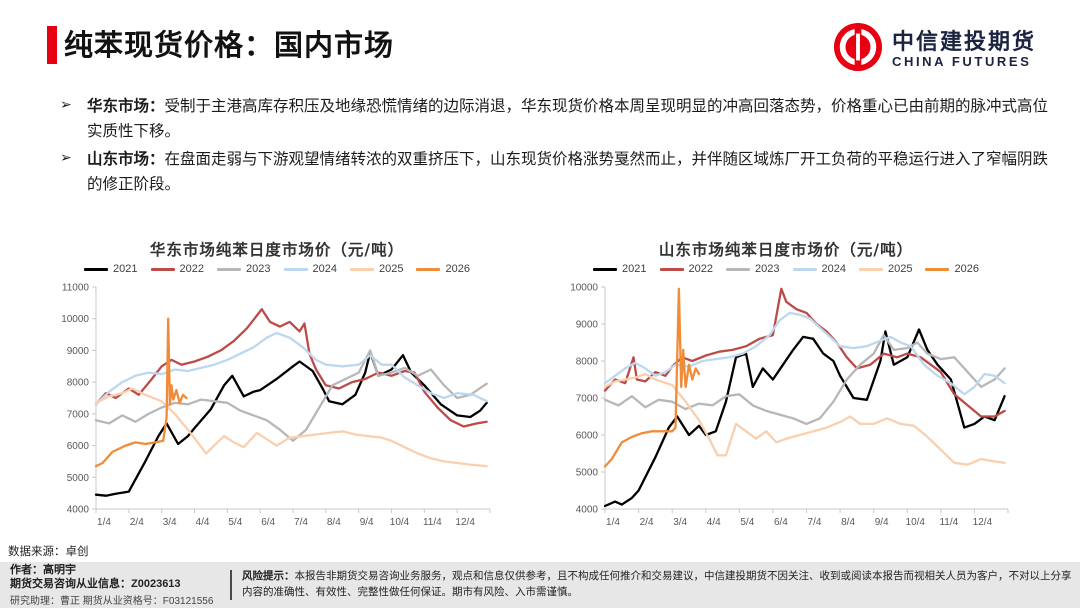 The width and height of the screenshot is (1080, 608). Describe the element at coordinates (457, 269) in the screenshot. I see `legend-label: 2026` at that location.